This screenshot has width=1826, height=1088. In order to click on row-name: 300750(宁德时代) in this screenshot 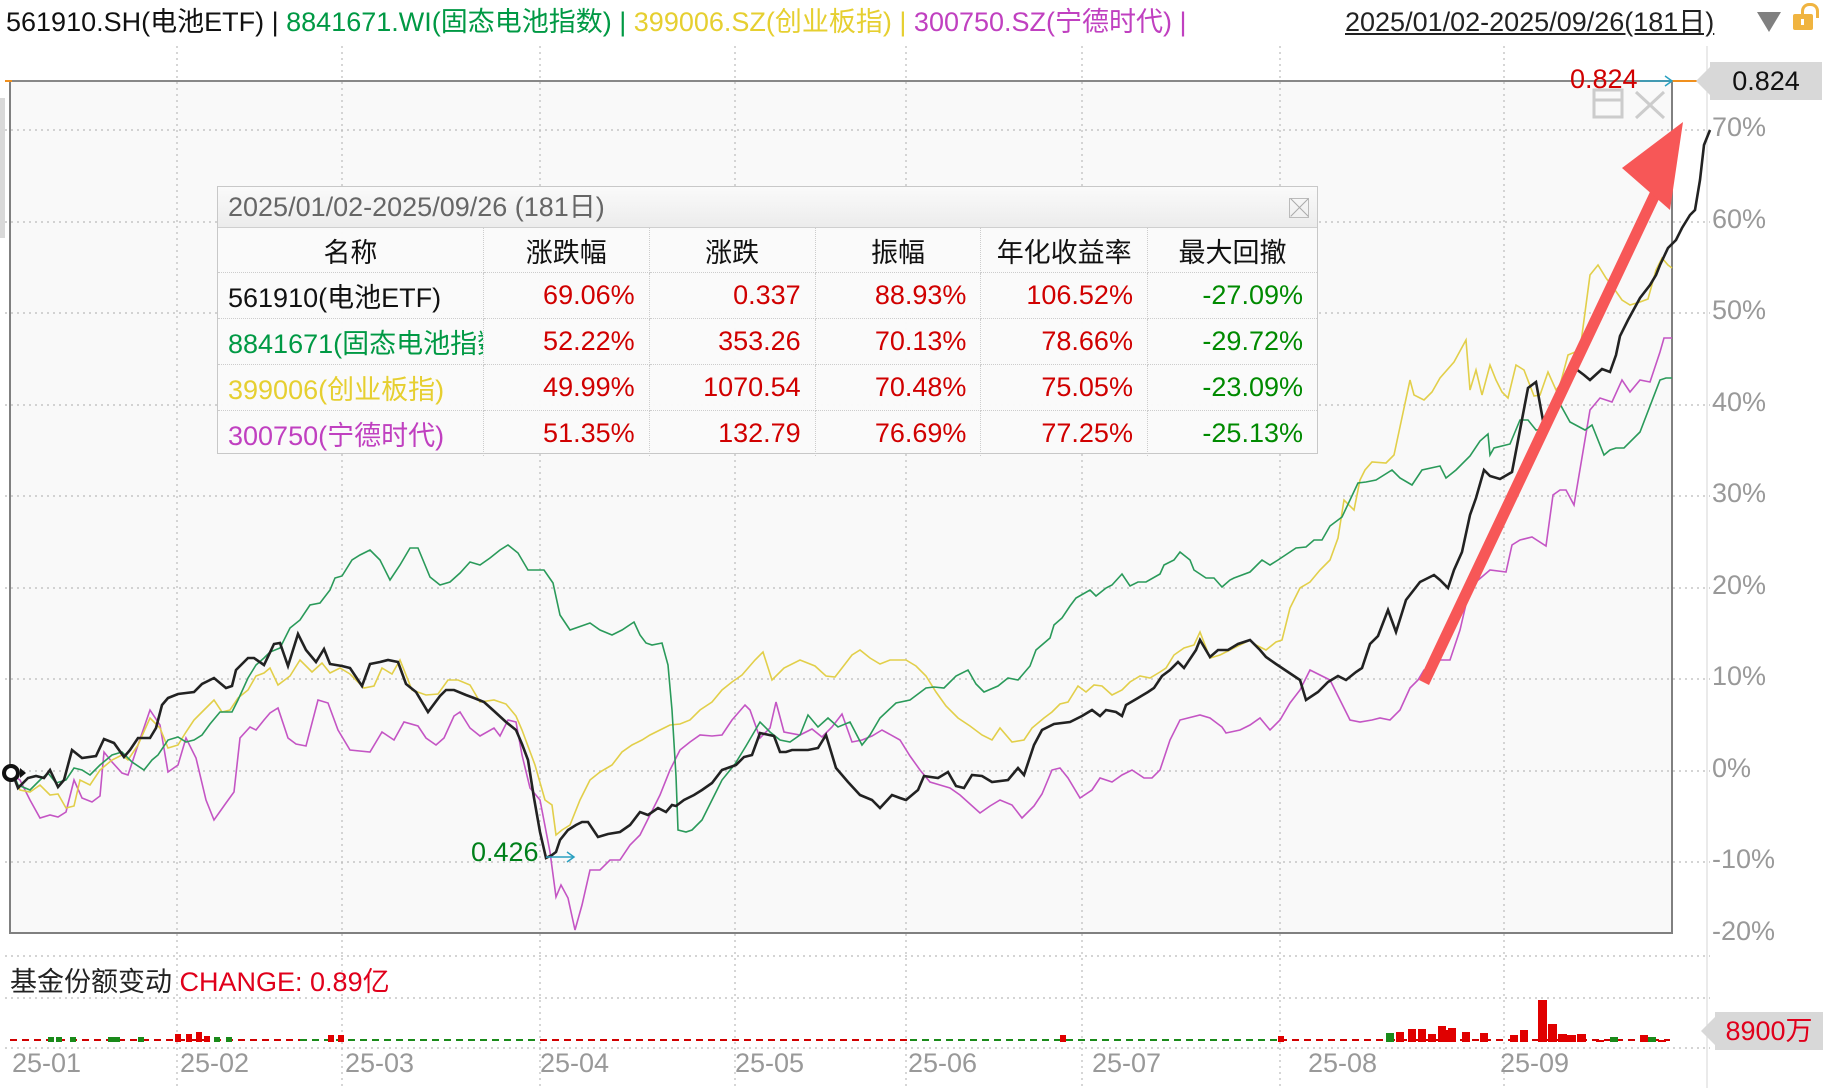, I will do `click(351, 433)`.